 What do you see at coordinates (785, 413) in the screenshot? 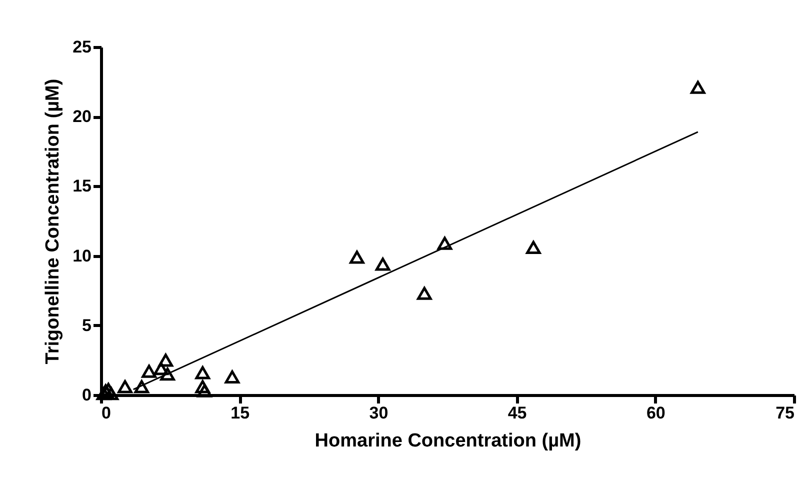
I see `x-tick-label: 75` at bounding box center [785, 413].